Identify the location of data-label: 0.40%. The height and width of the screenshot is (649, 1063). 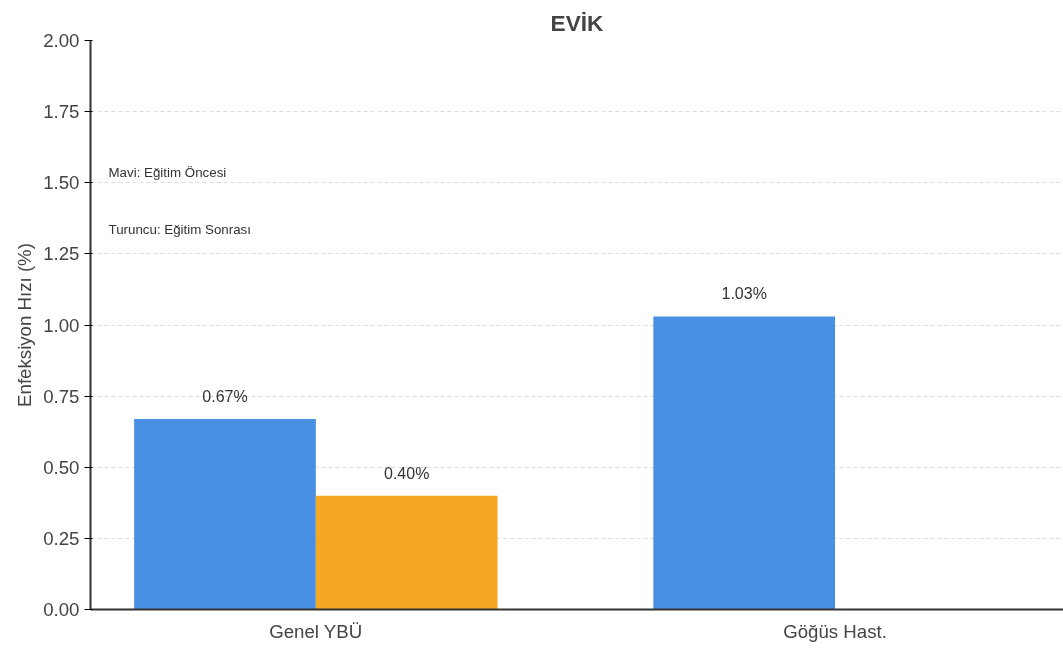
(407, 473).